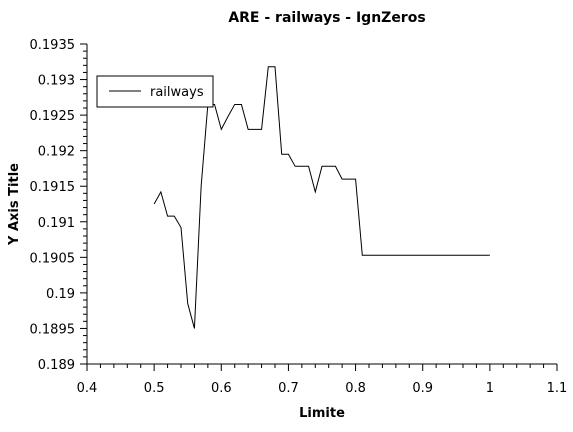 The height and width of the screenshot is (432, 573). What do you see at coordinates (221, 388) in the screenshot?
I see `x-tick-label: 0.6` at bounding box center [221, 388].